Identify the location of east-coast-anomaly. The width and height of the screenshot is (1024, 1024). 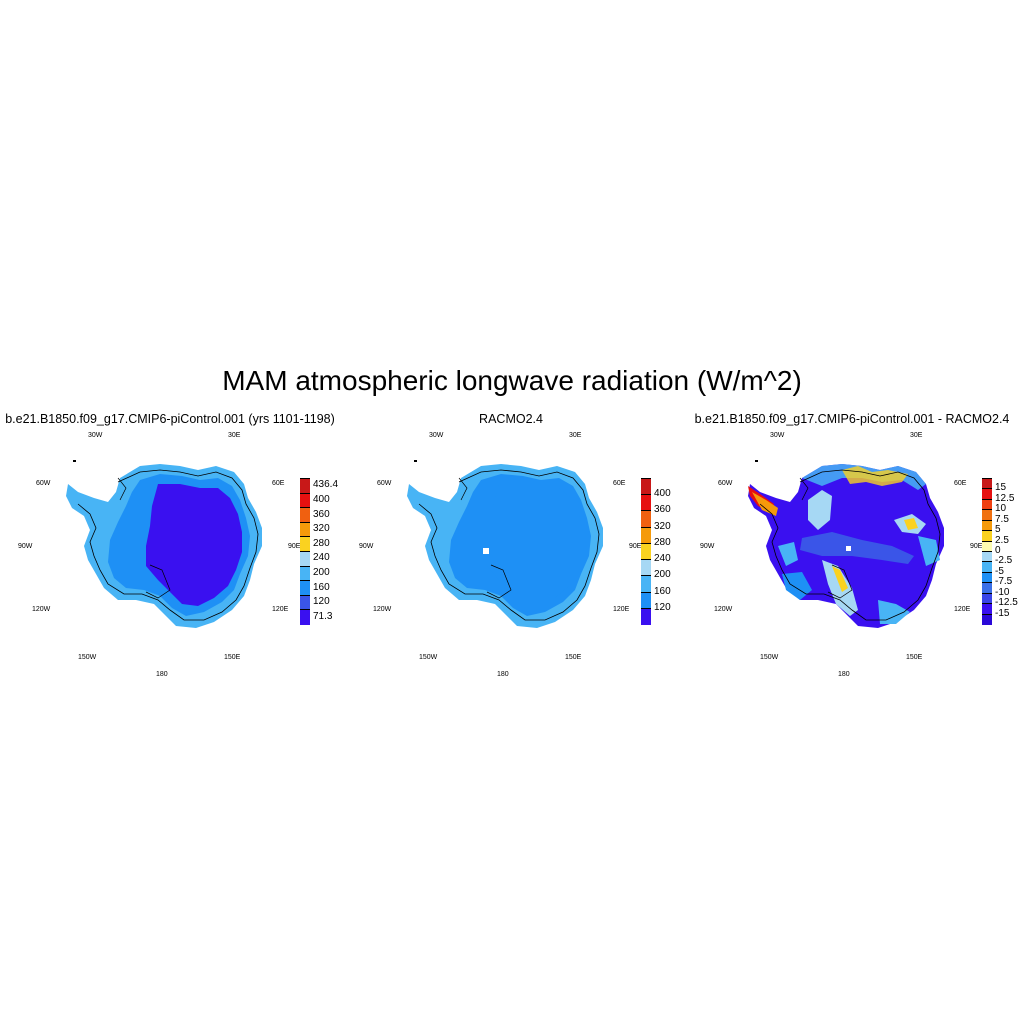
(929, 551).